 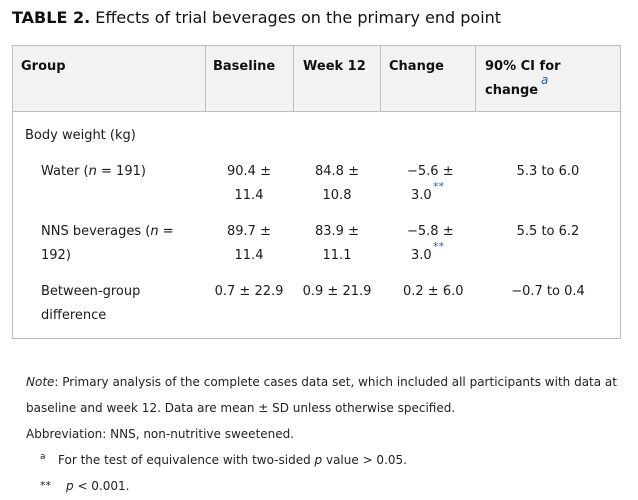 I want to click on header-group: Group, so click(x=43, y=66).